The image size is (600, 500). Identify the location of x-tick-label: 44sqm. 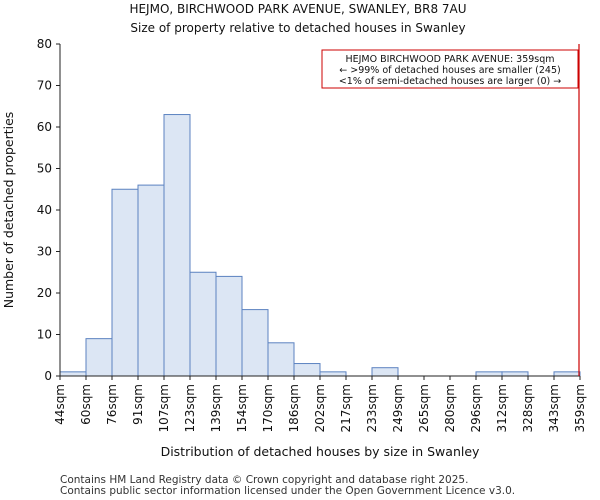
(60, 404).